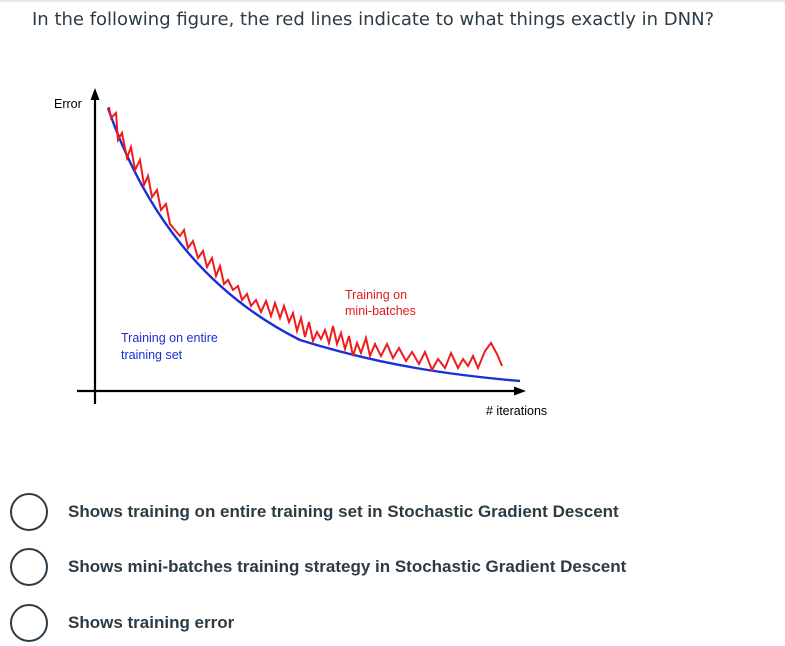 This screenshot has width=785, height=646. I want to click on x-axis-arrow-icon, so click(520, 391).